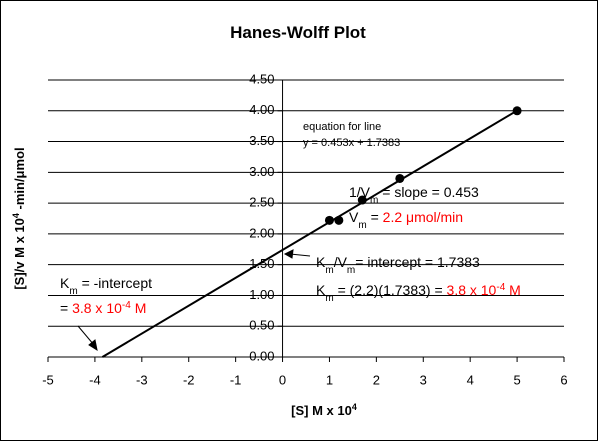  I want to click on x-tick-label: -1, so click(236, 379).